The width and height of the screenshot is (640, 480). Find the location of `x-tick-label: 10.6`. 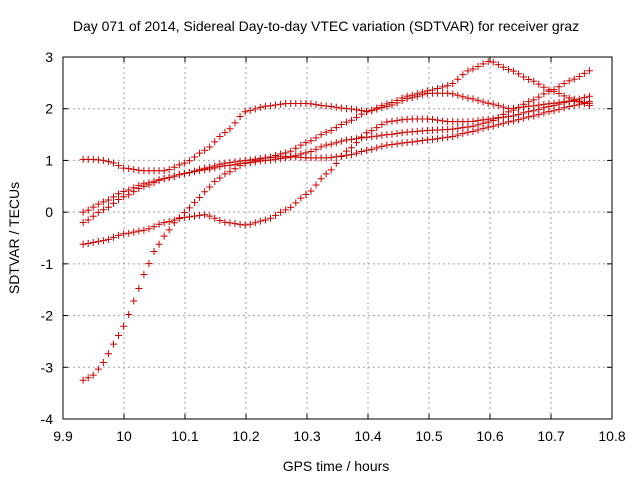

x-tick-label: 10.6 is located at coordinates (489, 436).